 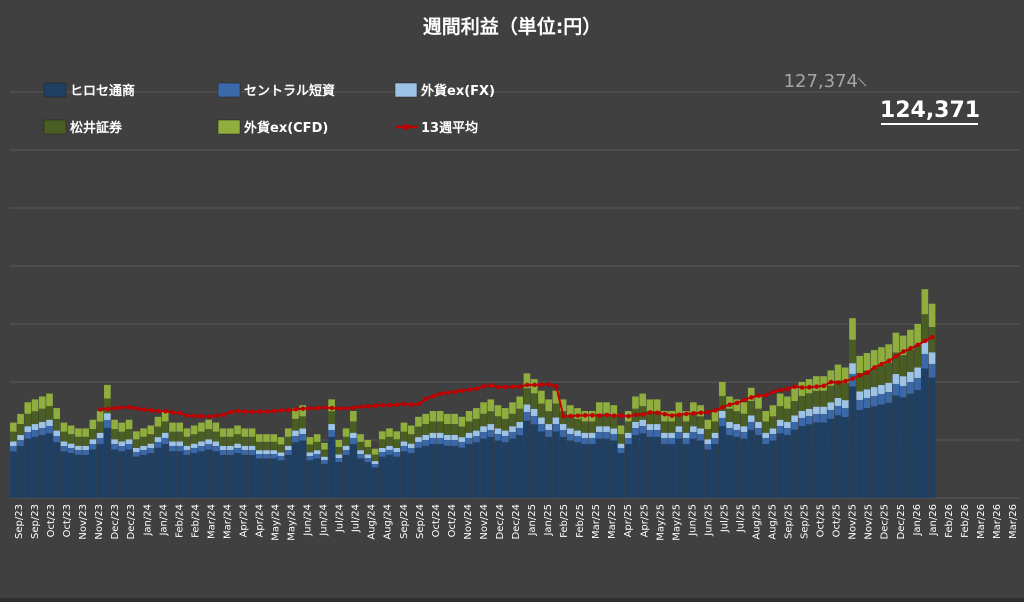 What do you see at coordinates (532, 520) in the screenshot?
I see `x-tick-label: Jan/25` at bounding box center [532, 520].